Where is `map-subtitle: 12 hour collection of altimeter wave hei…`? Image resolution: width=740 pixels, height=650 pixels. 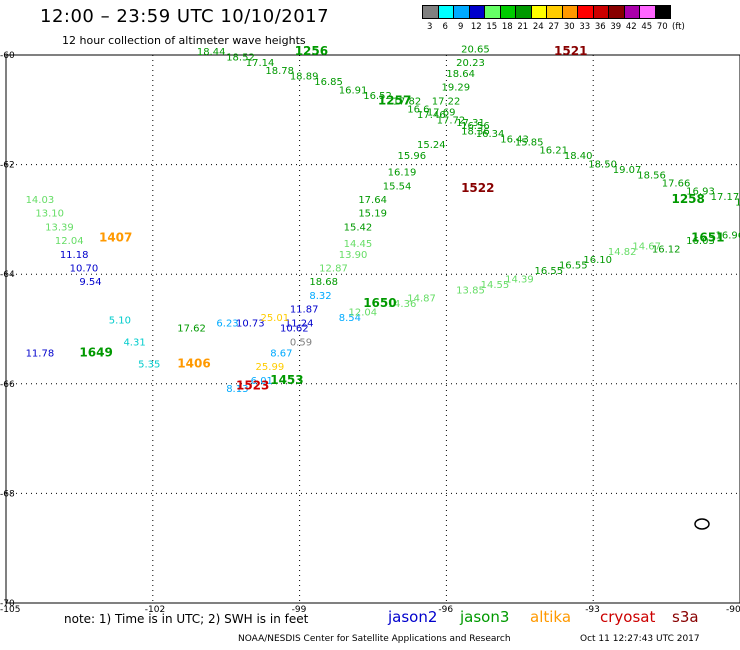
map-subtitle: 12 hour collection of altimeter wave hei… is located at coordinates (184, 40).